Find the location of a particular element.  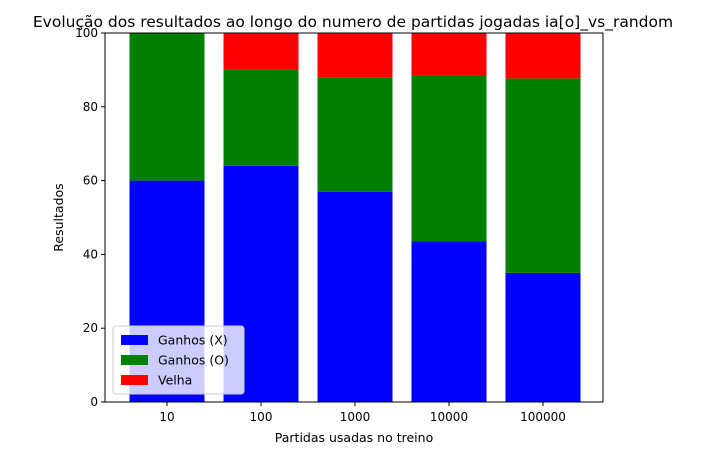

x-tick-label: 100000 is located at coordinates (543, 417).